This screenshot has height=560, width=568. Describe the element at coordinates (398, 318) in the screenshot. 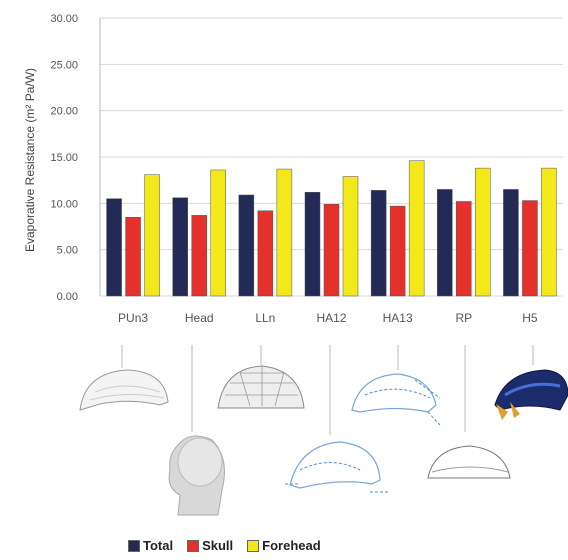

I see `x-category-label: HA13` at that location.